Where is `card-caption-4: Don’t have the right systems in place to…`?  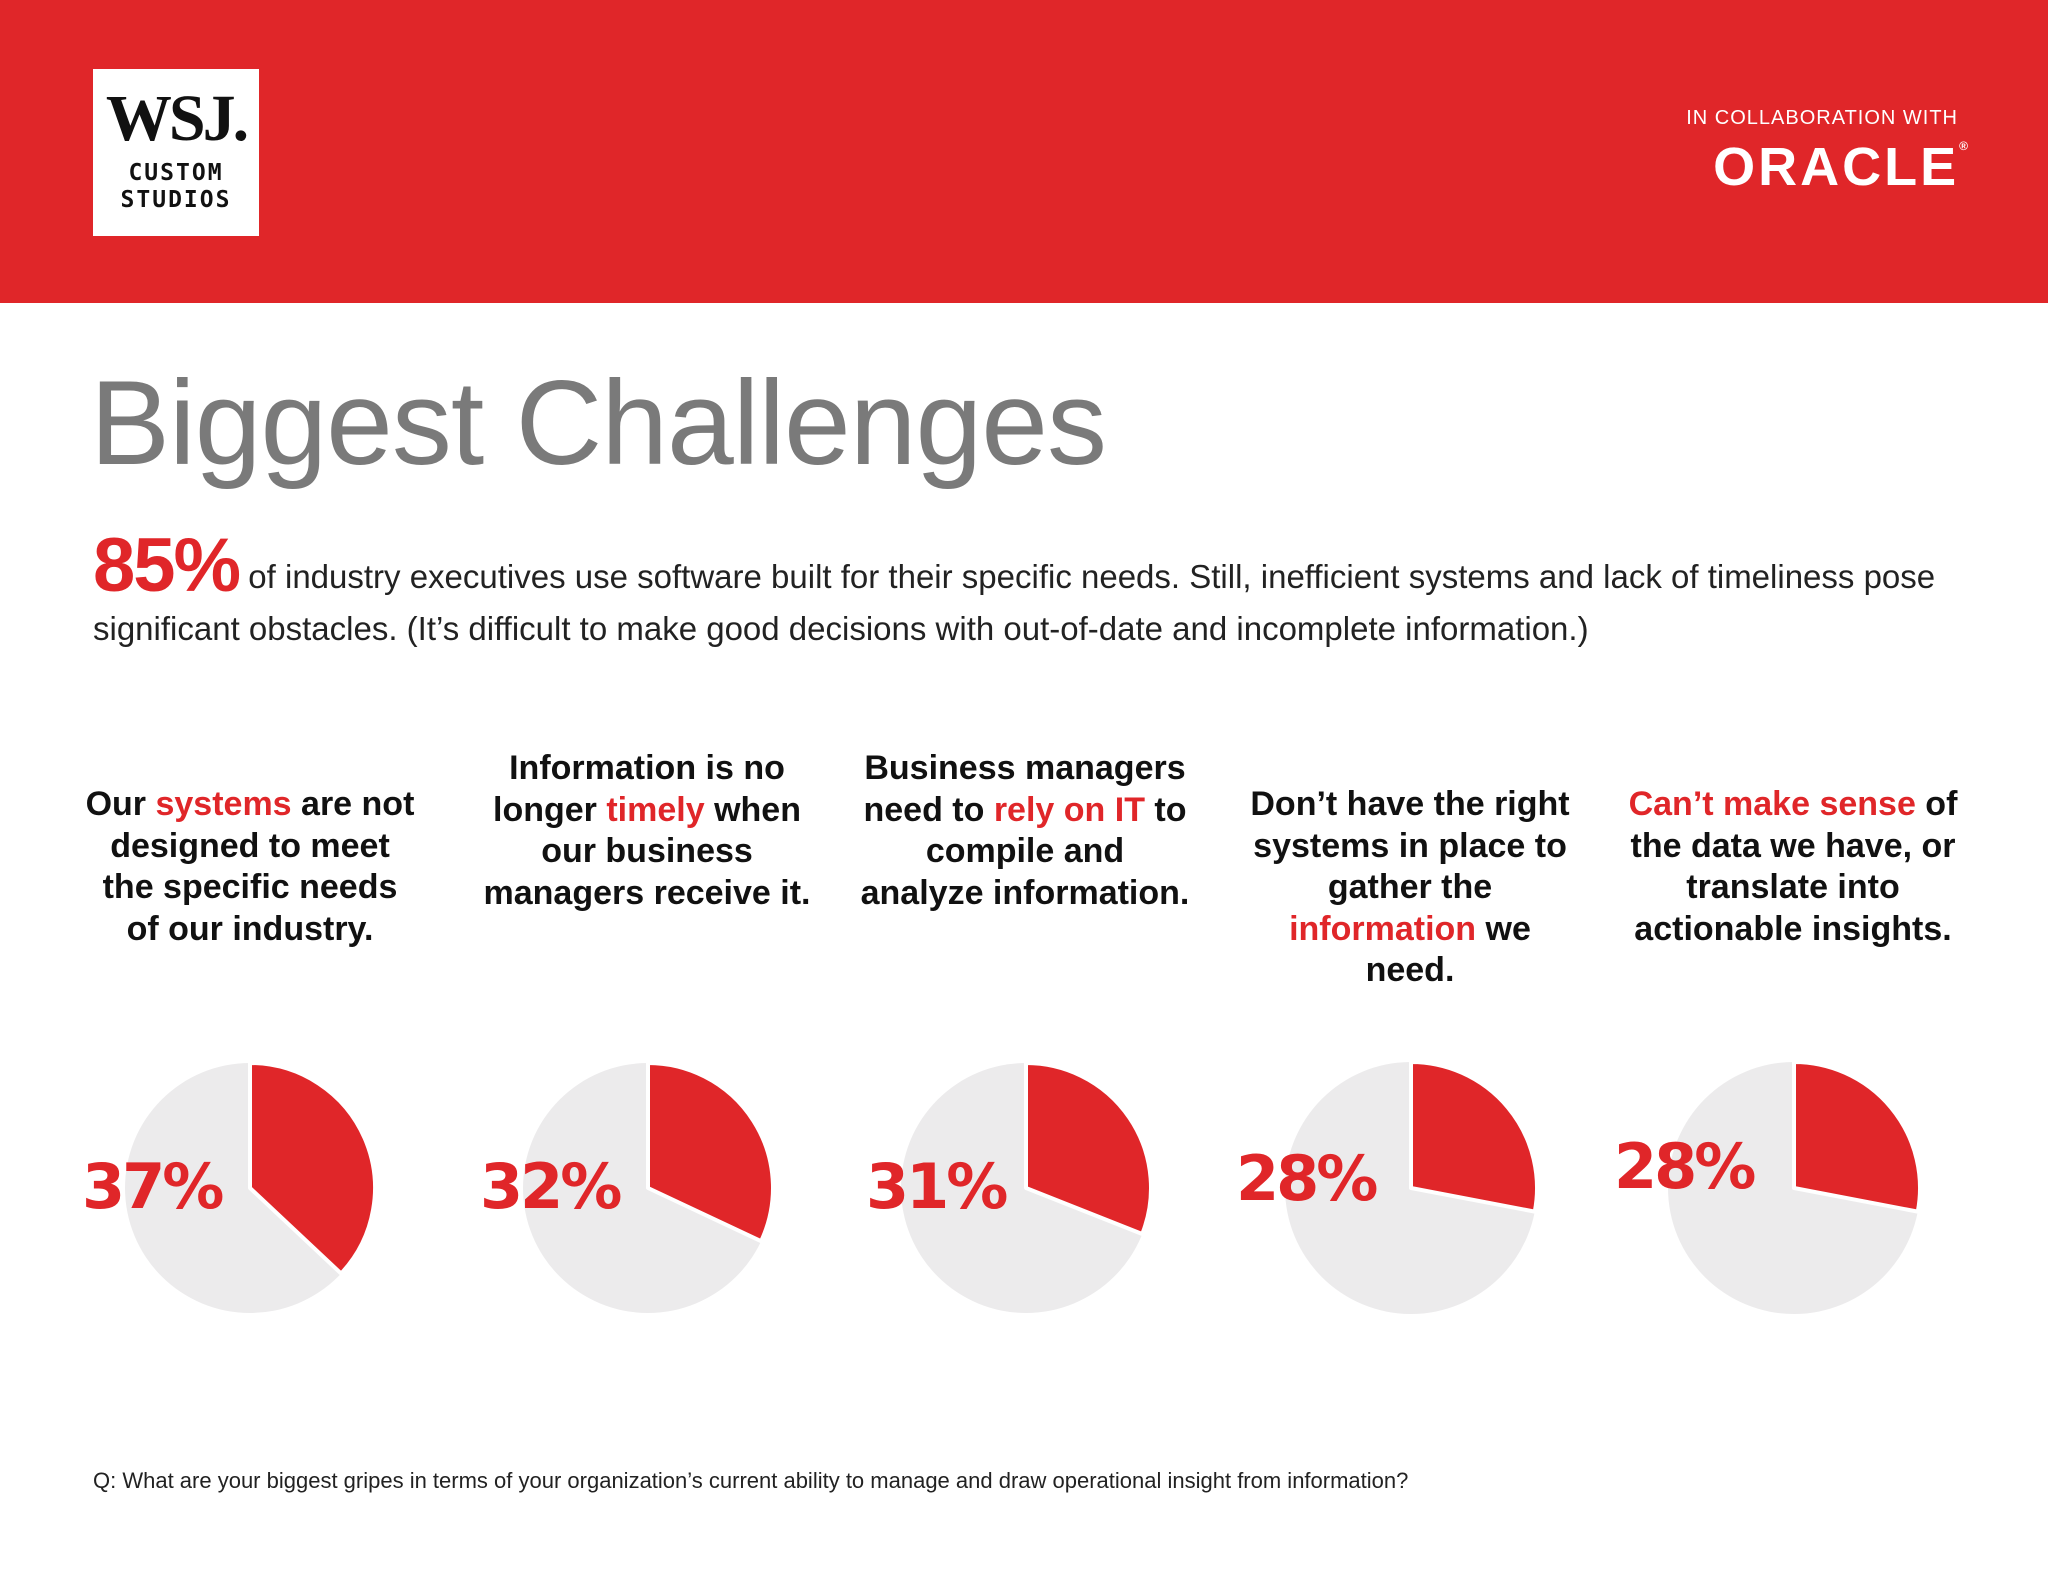
card-caption-4: Don’t have the right systems in place to… is located at coordinates (1410, 887).